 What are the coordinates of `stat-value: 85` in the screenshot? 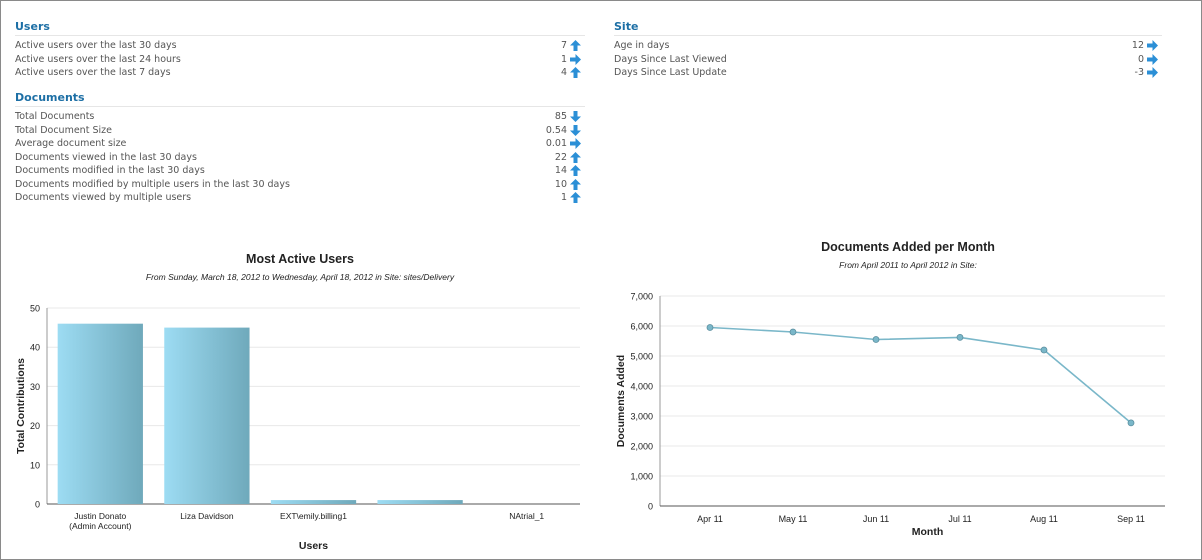 It's located at (560, 116).